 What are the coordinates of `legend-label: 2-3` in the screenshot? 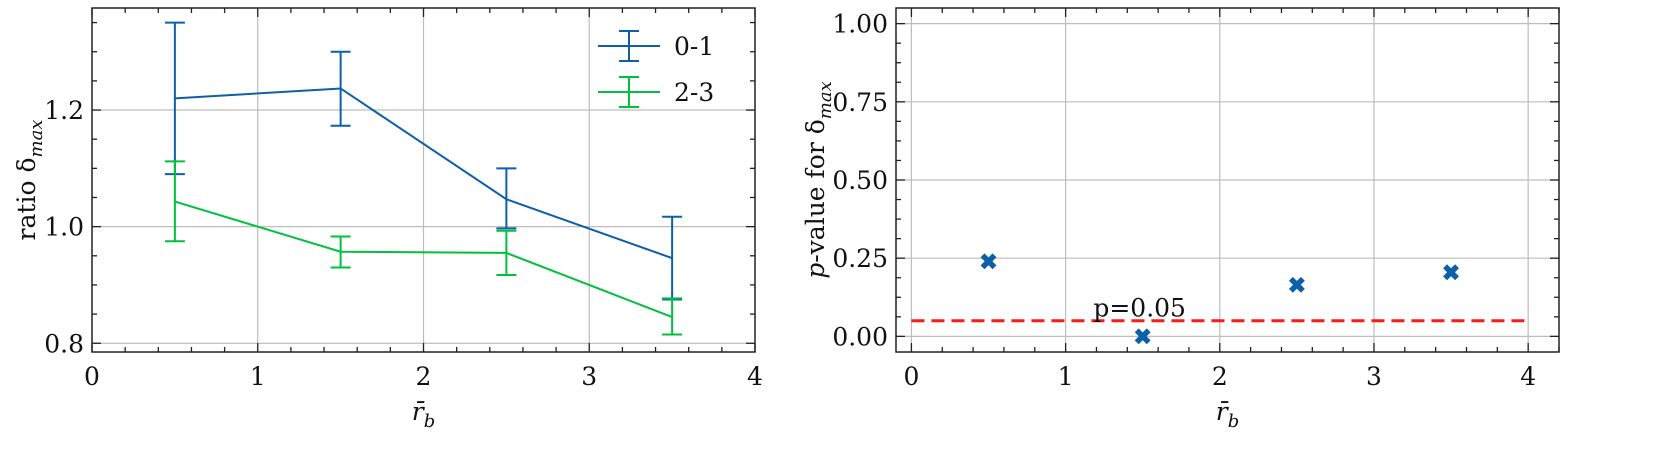 It's located at (694, 92).